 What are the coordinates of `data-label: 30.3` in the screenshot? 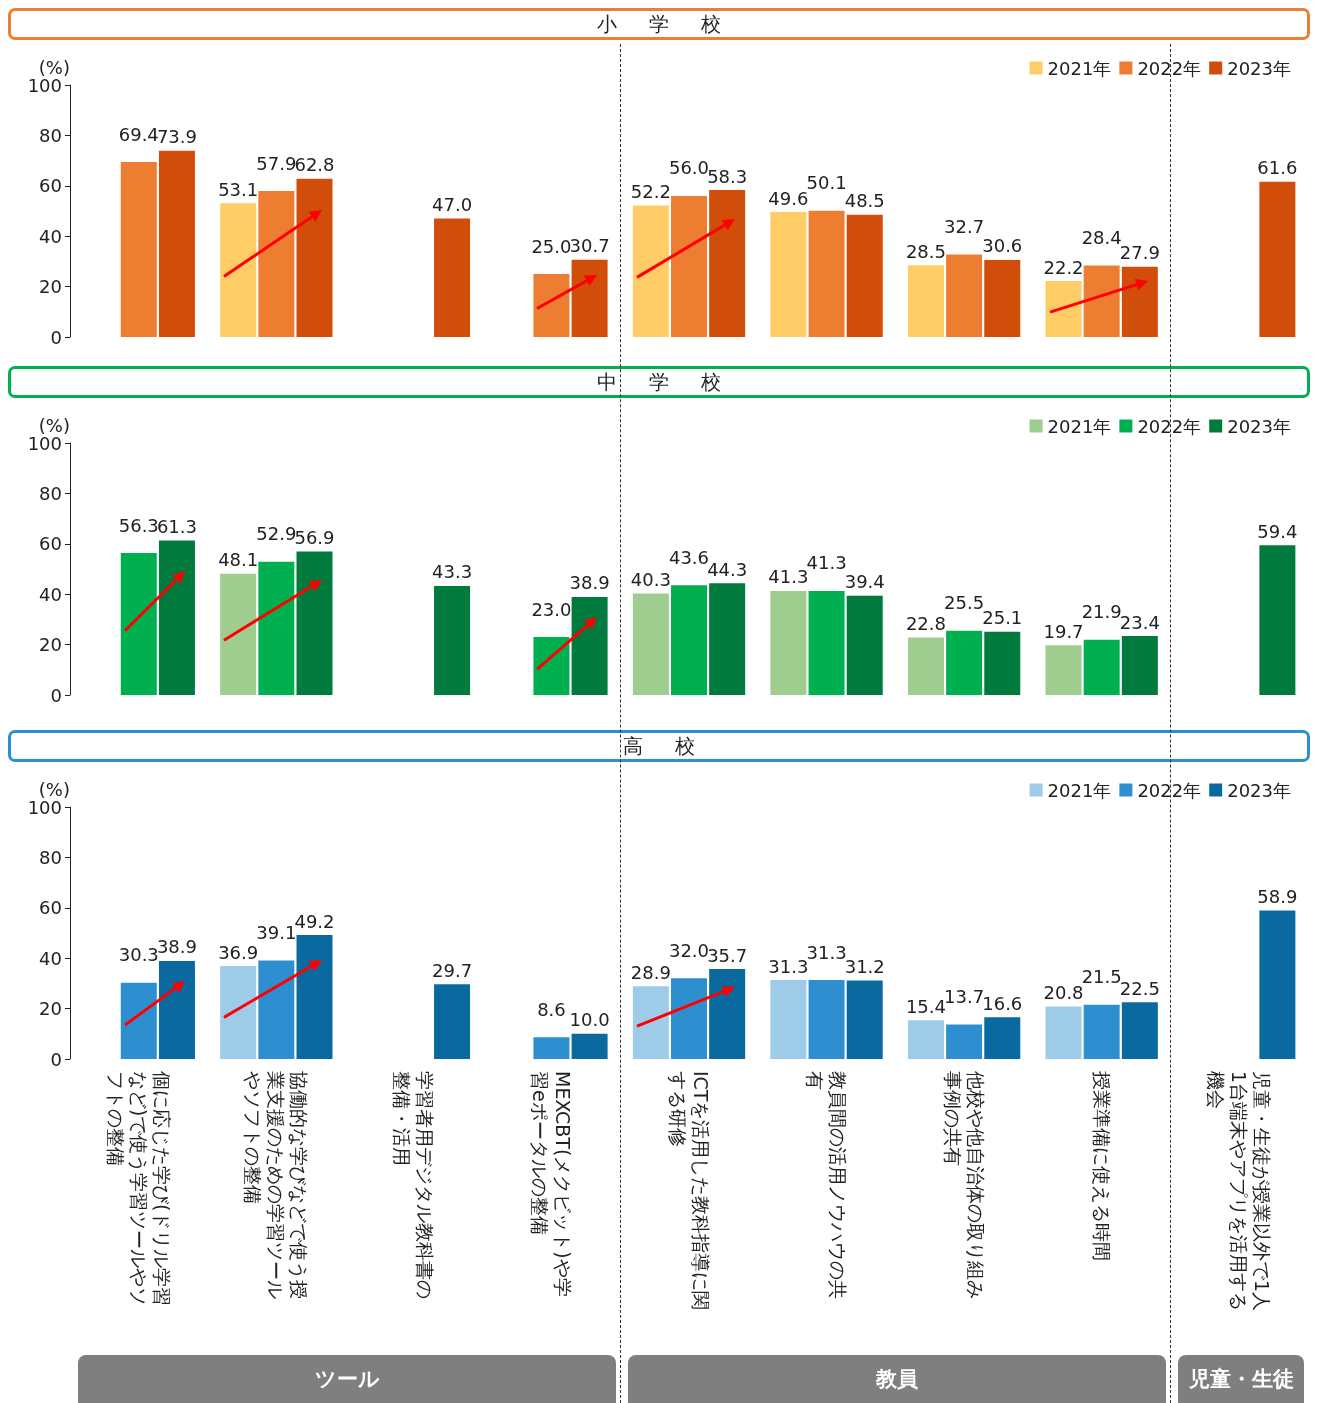 It's located at (138, 955).